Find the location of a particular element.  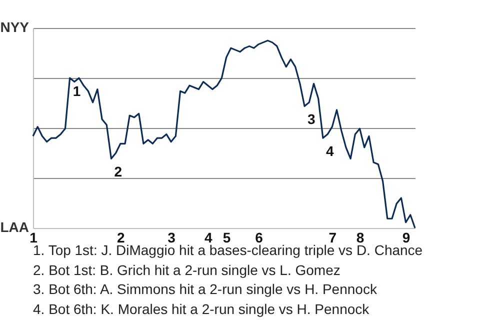

text: 2. Bot 1st: B. Grich hit a 2-run single vs L. Gomez is located at coordinates (187, 270).